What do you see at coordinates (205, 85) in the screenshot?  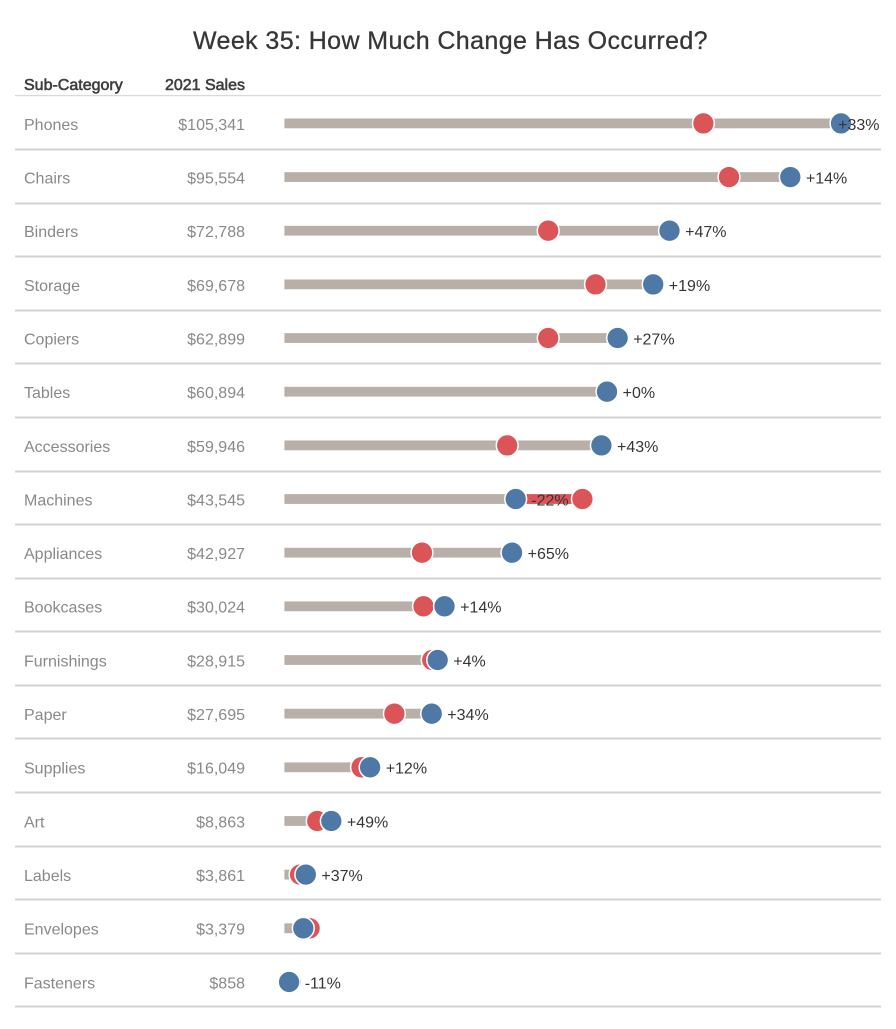 I see `svg-text: 2021 Sales` at bounding box center [205, 85].